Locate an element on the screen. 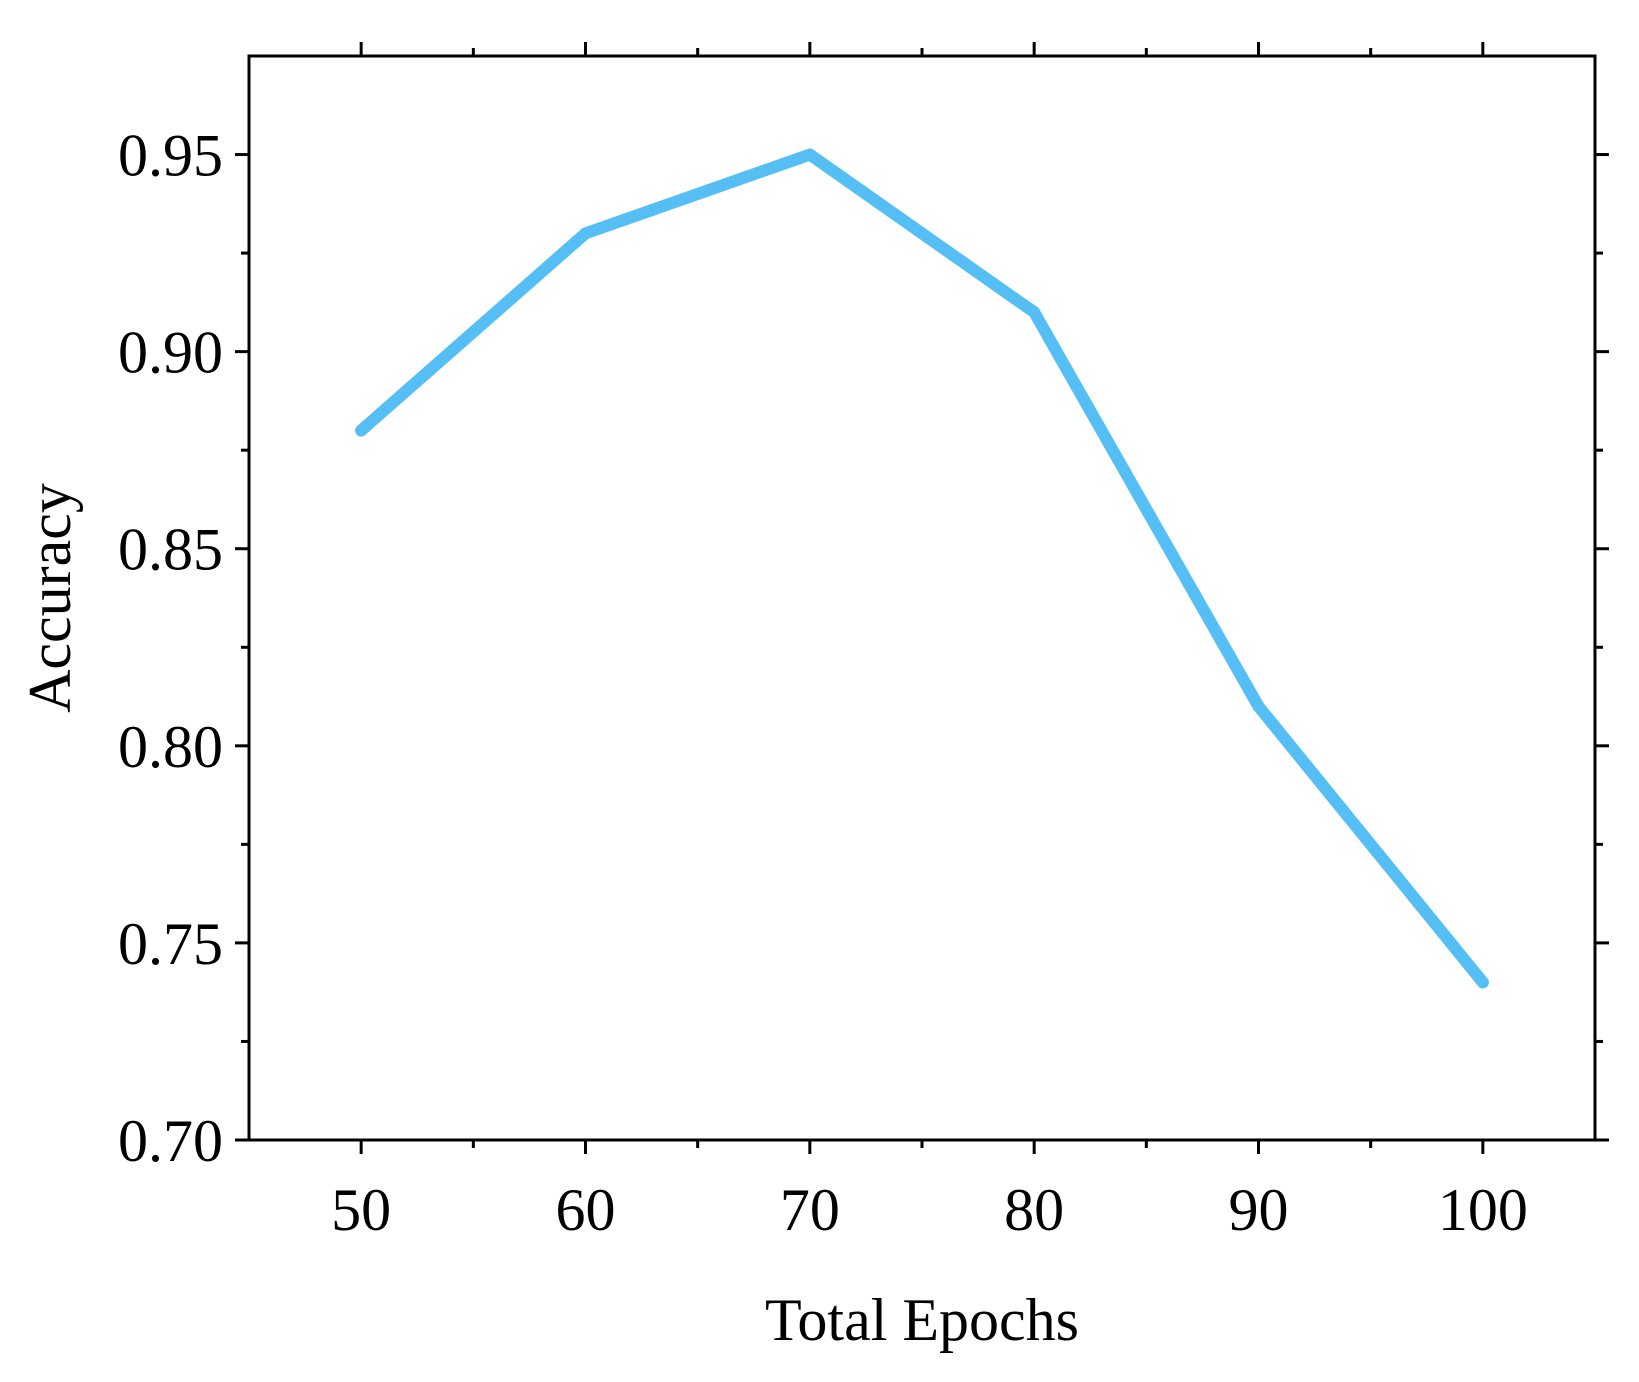  x-axis-title: Total Epochs is located at coordinates (922, 1320).